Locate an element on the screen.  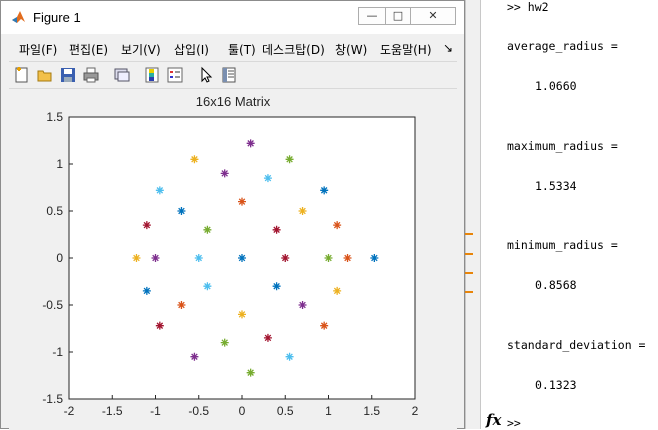
x-tick-label: -0.5 is located at coordinates (198, 411).